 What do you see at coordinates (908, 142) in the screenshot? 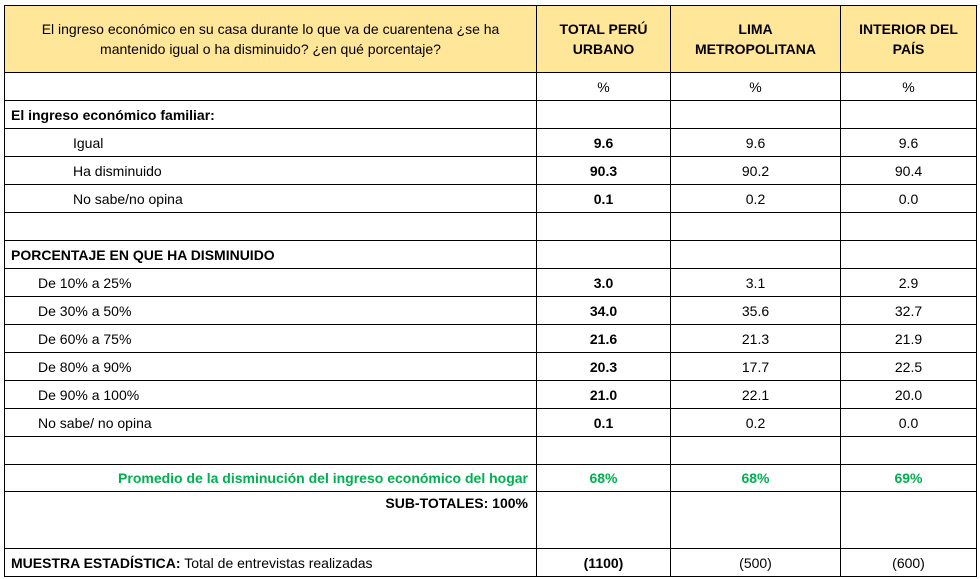
I see `value-interior: 9.6` at bounding box center [908, 142].